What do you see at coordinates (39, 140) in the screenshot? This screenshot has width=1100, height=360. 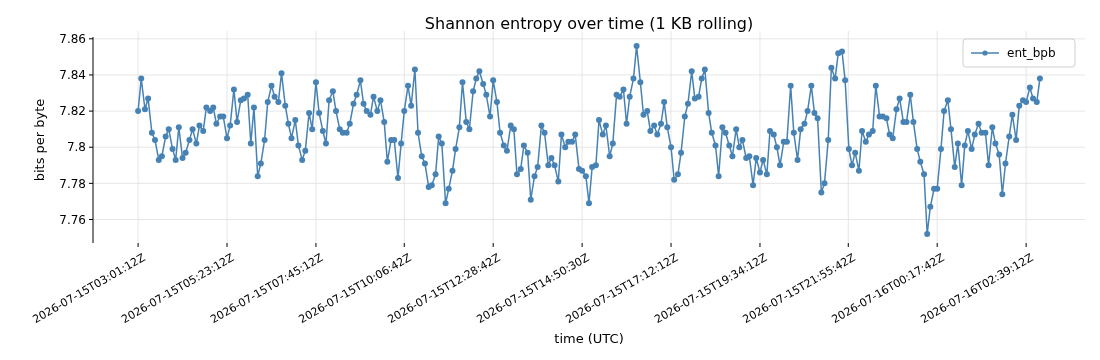 I see `y-axis-title: bits per byte` at bounding box center [39, 140].